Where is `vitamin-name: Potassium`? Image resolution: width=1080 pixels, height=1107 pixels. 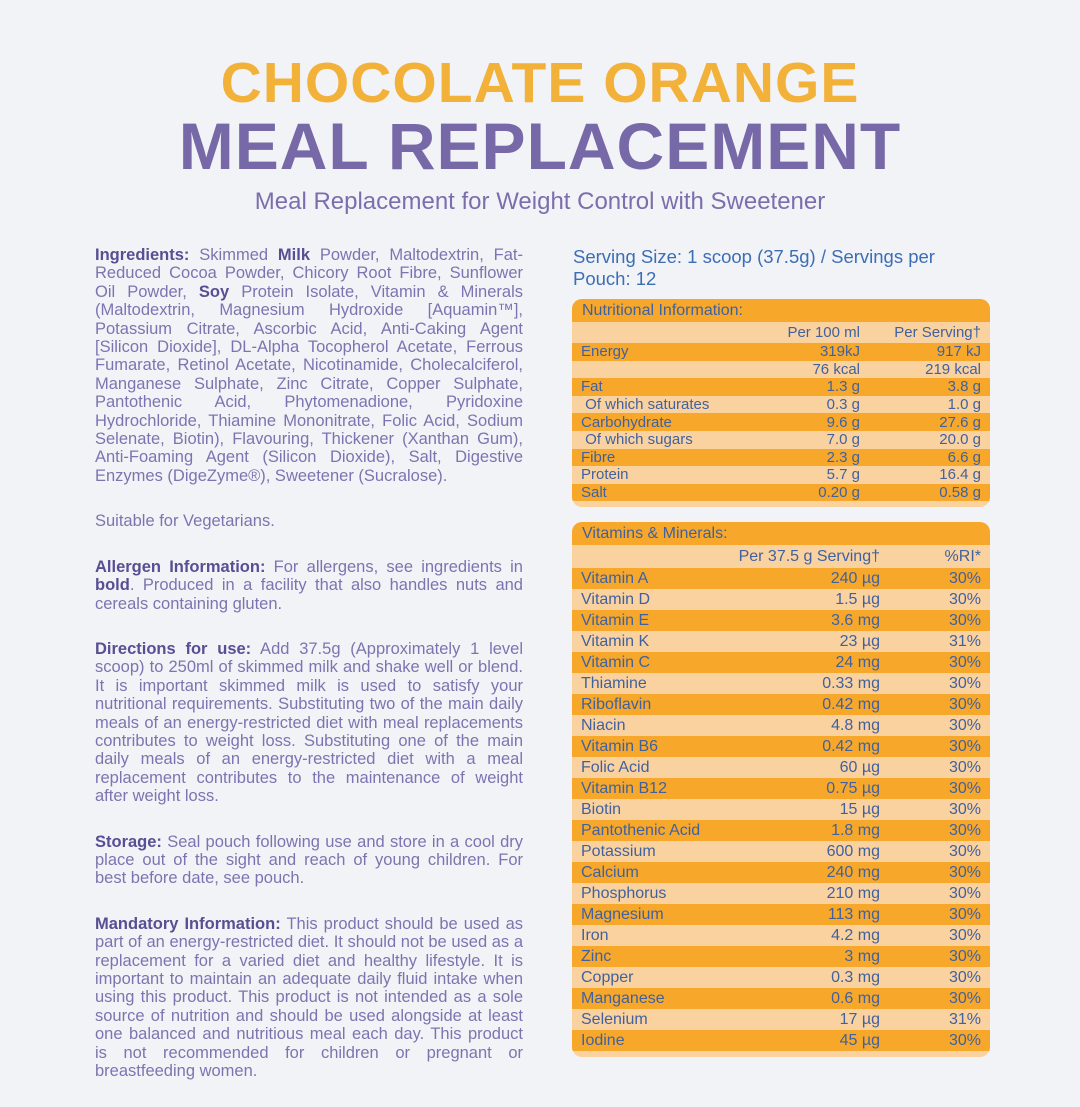
vitamin-name: Potassium is located at coordinates (618, 851).